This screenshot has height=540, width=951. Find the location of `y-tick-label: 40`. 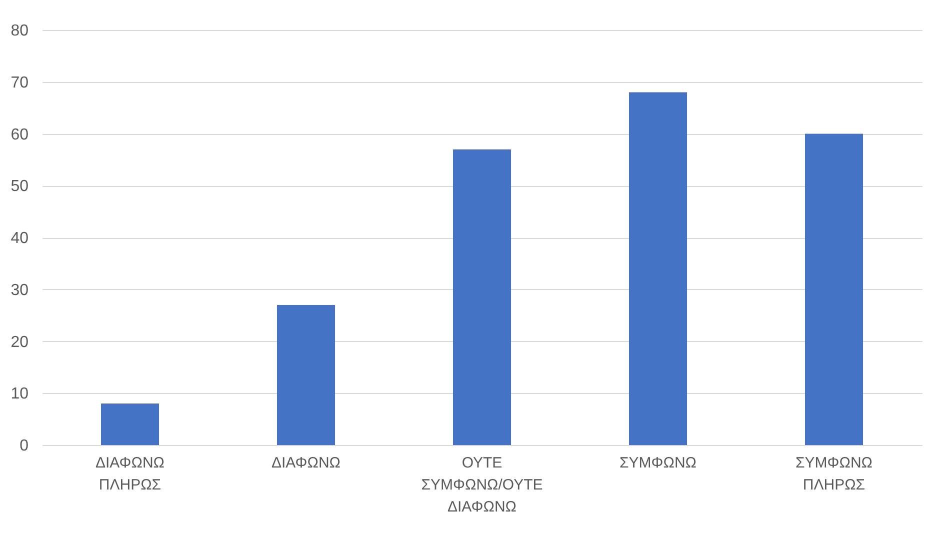

y-tick-label: 40 is located at coordinates (19, 238).